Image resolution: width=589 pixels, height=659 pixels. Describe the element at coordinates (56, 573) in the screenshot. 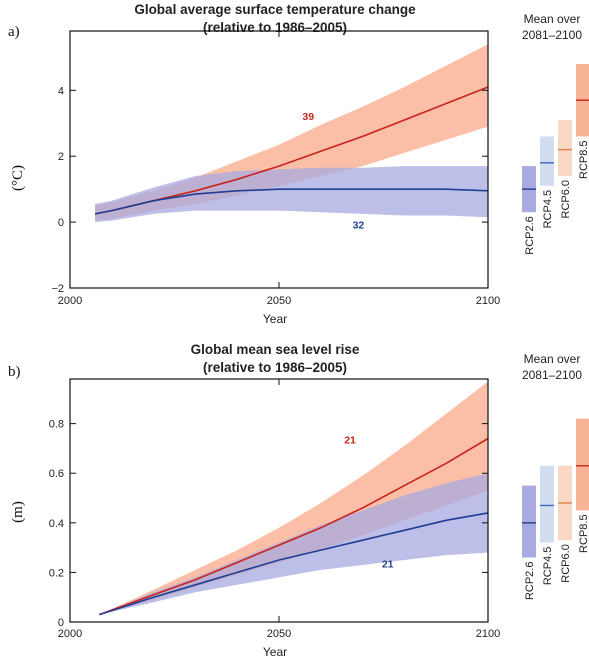

I see `y-tick-label: 0.2` at that location.